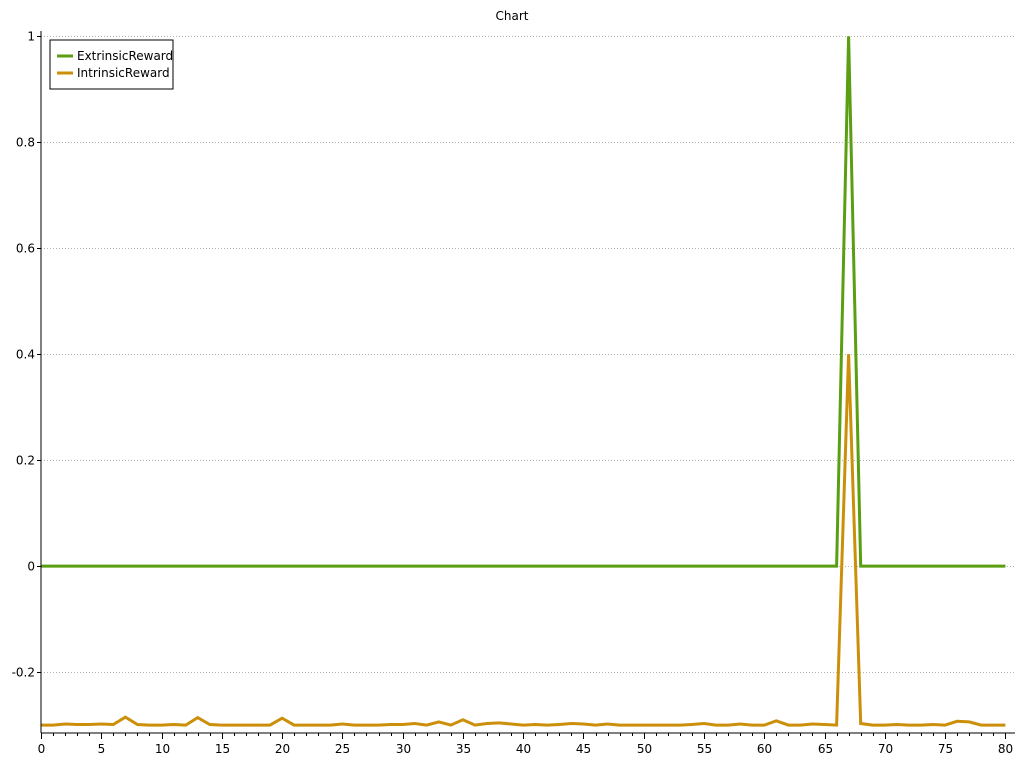  Describe the element at coordinates (523, 749) in the screenshot. I see `x-tick-label: 40` at that location.